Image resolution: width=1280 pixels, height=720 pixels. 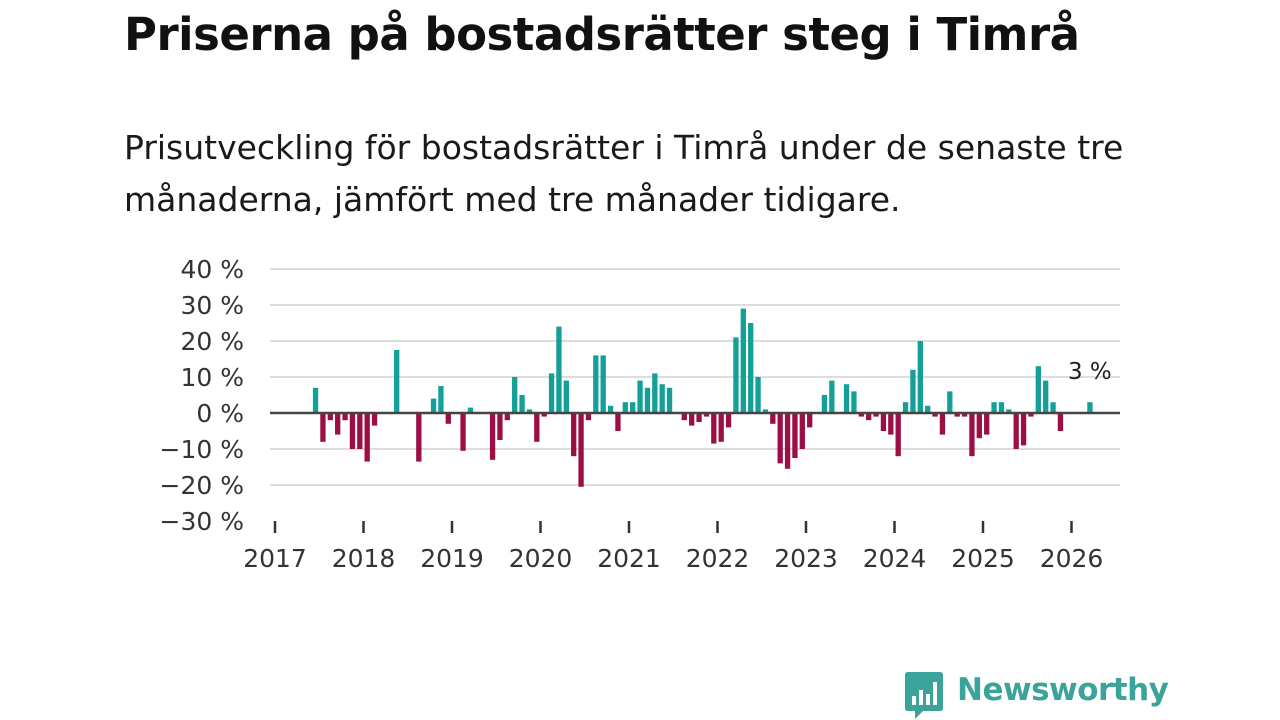 What do you see at coordinates (718, 558) in the screenshot?
I see `x-tick-label: 2022` at bounding box center [718, 558].